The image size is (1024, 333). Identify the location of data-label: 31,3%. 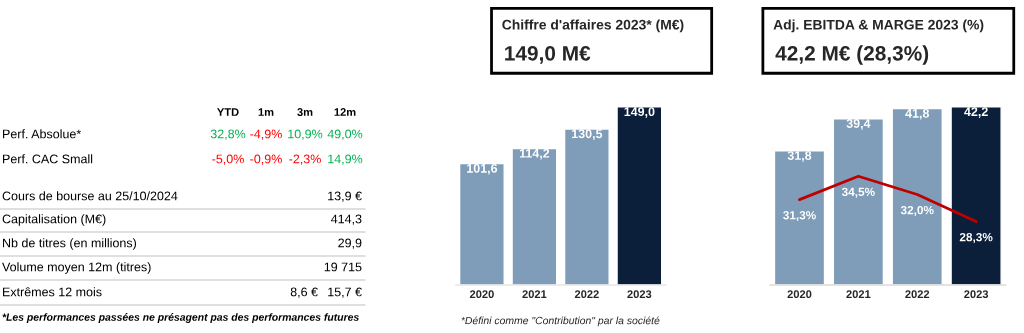
(799, 216).